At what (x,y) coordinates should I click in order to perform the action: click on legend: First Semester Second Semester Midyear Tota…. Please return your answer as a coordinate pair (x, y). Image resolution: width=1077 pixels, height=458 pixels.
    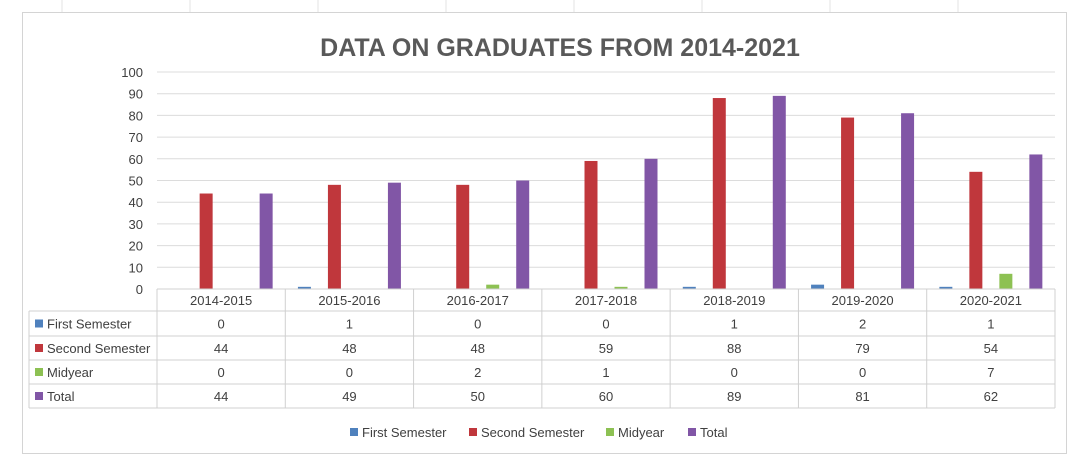
    Looking at the image, I should click on (539, 432).